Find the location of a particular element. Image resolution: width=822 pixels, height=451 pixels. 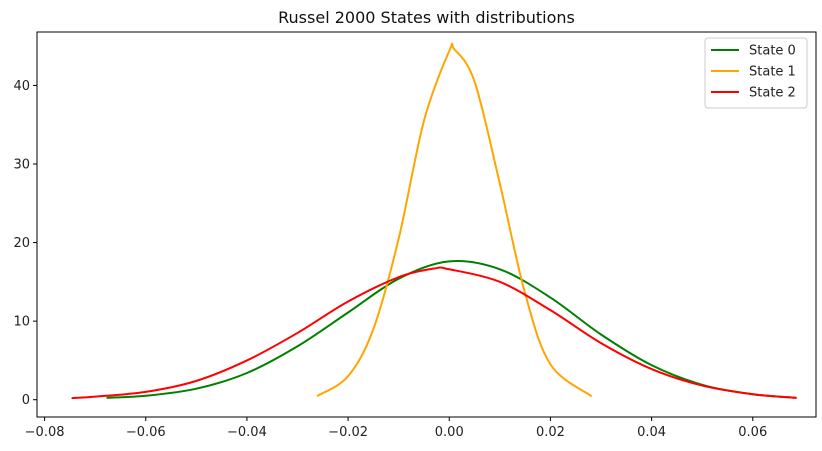

x-tick-label: 0.02 is located at coordinates (550, 432).